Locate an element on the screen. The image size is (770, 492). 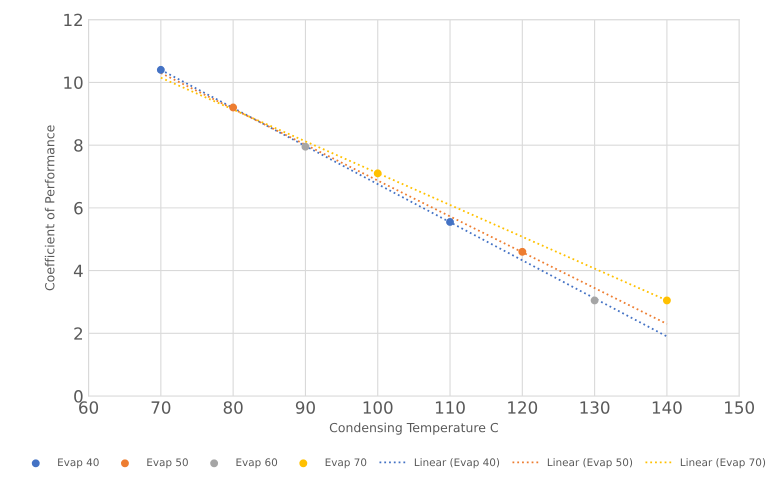
legend-label: Evap 50 is located at coordinates (167, 463).